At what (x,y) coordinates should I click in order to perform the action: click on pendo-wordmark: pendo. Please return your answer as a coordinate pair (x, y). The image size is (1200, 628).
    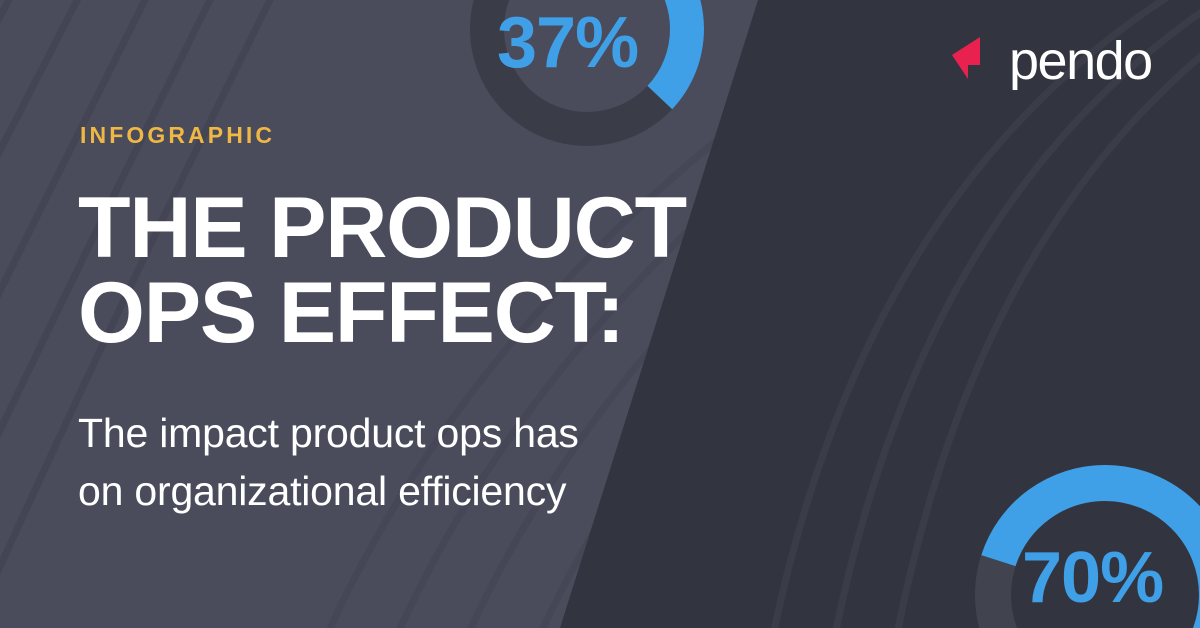
    Looking at the image, I should click on (1081, 61).